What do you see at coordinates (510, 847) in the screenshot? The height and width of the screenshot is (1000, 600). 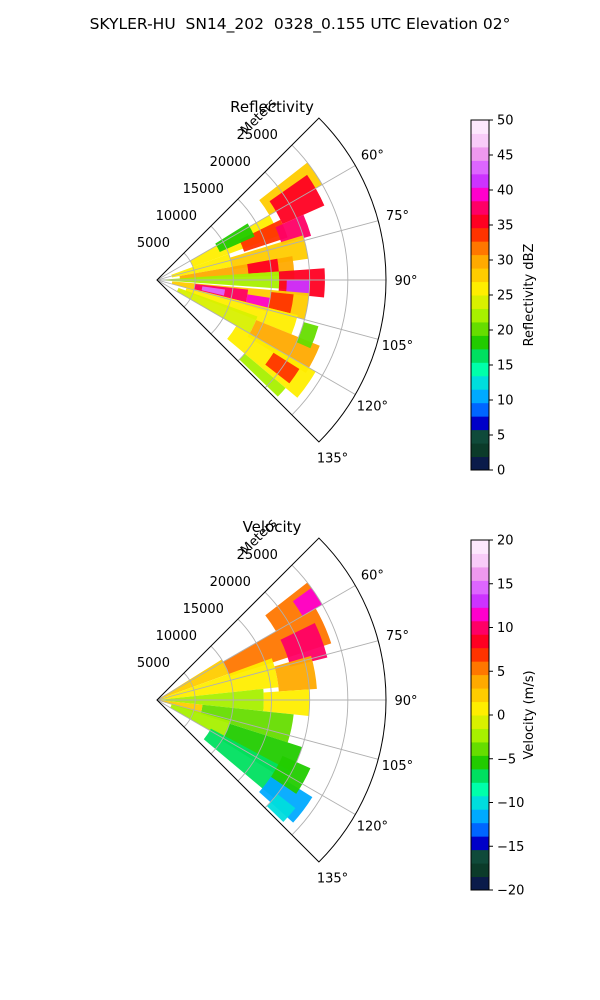 I see `colorbar-tick-label: −15` at bounding box center [510, 847].